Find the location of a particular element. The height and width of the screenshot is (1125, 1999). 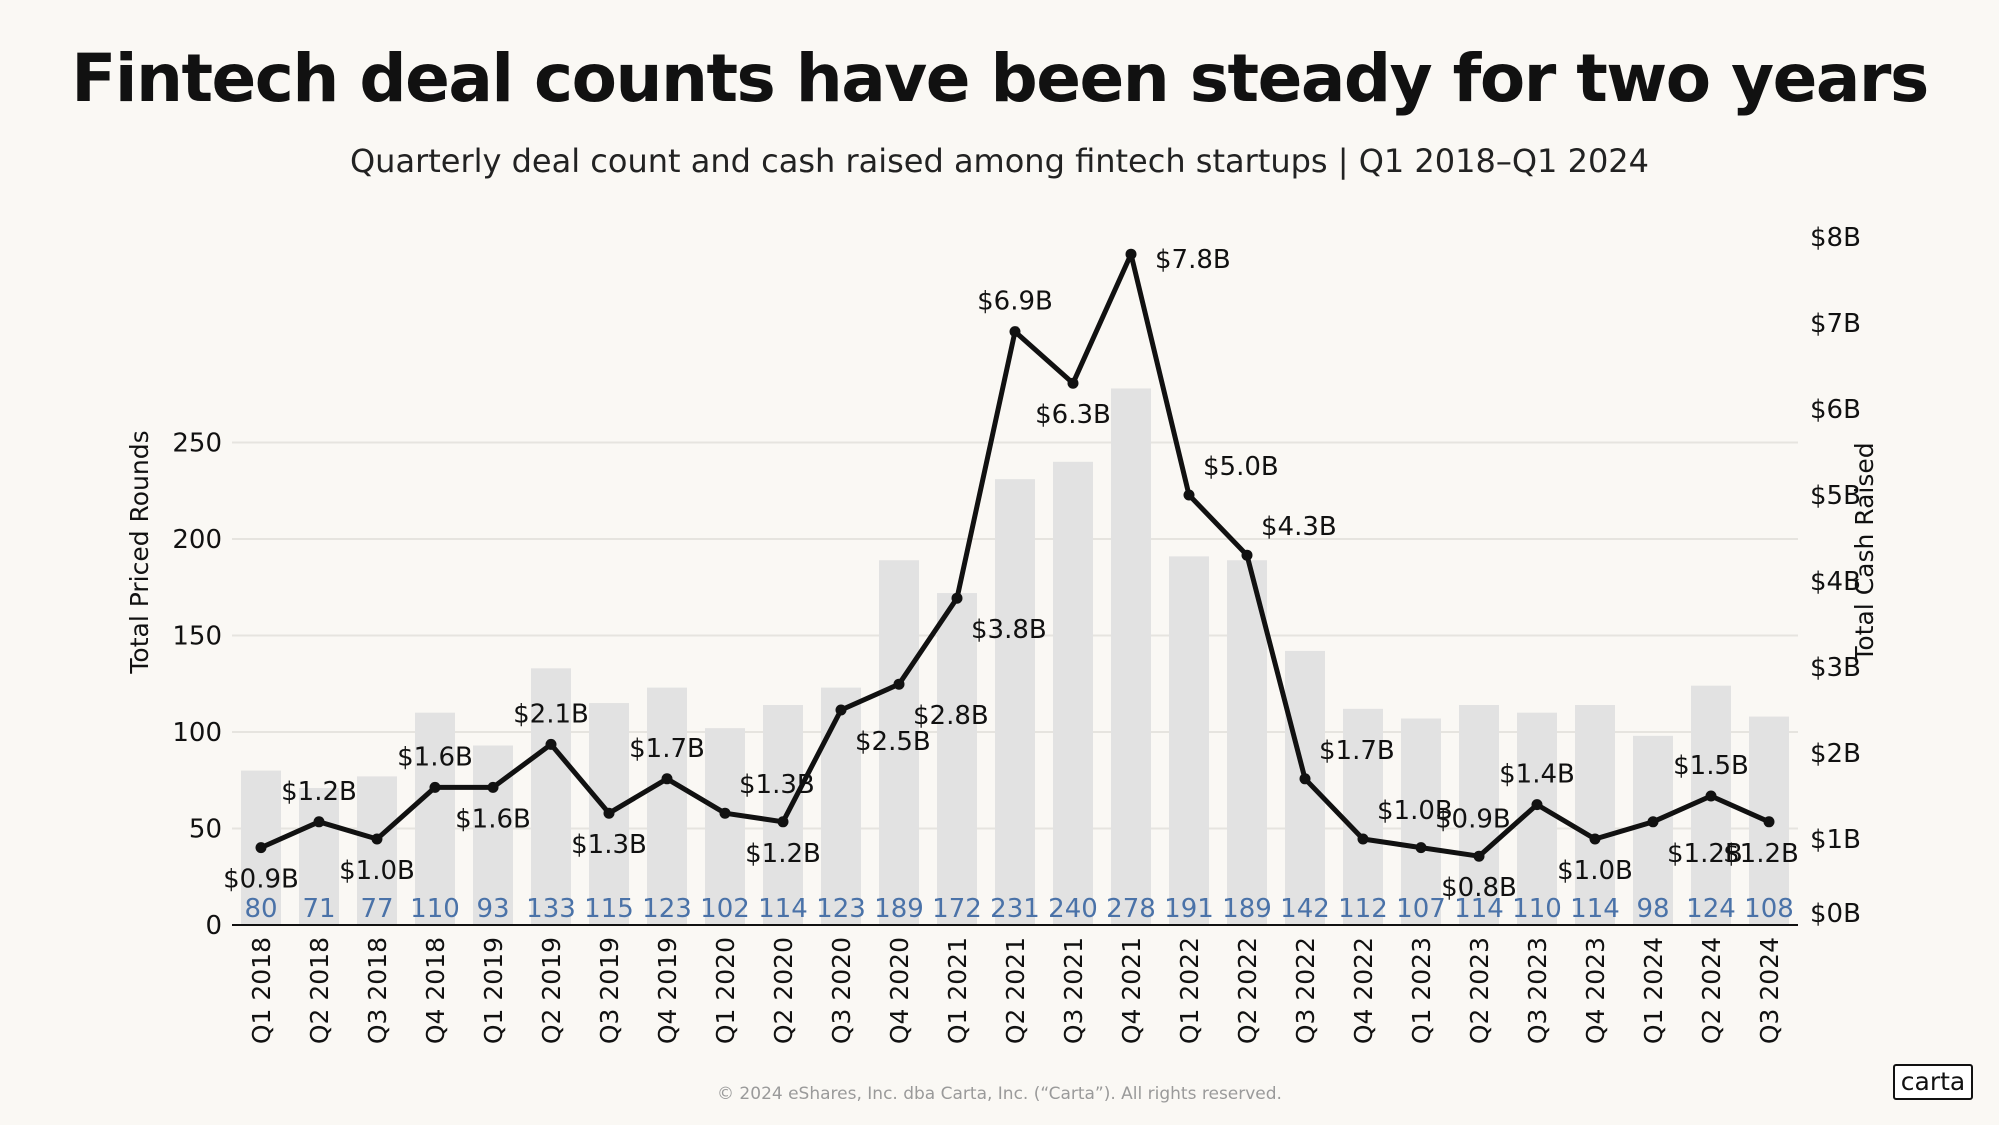

x-tick-label: Q4 2023 is located at coordinates (1595, 990).